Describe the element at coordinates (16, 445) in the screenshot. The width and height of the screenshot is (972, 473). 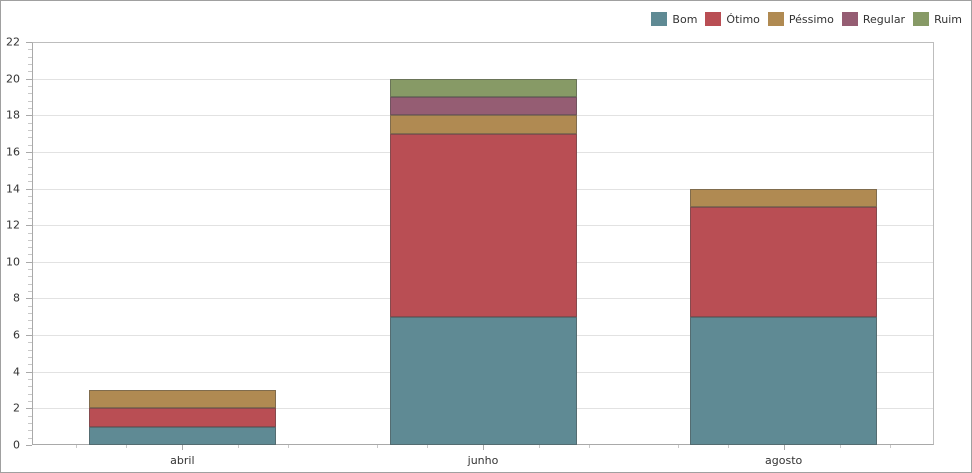
I see `y-tick-label: 0` at that location.